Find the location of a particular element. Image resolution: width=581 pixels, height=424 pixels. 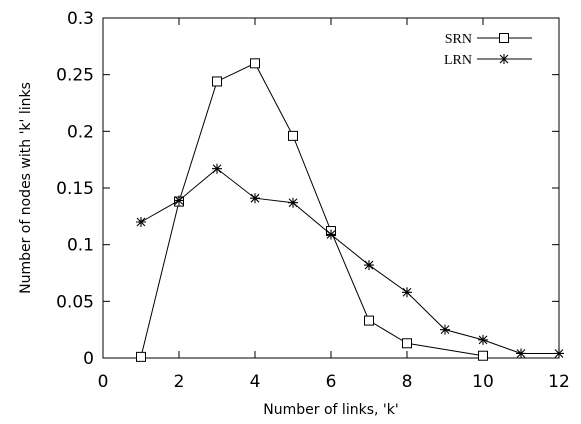

y-tick-label: 0.05 is located at coordinates (75, 302).